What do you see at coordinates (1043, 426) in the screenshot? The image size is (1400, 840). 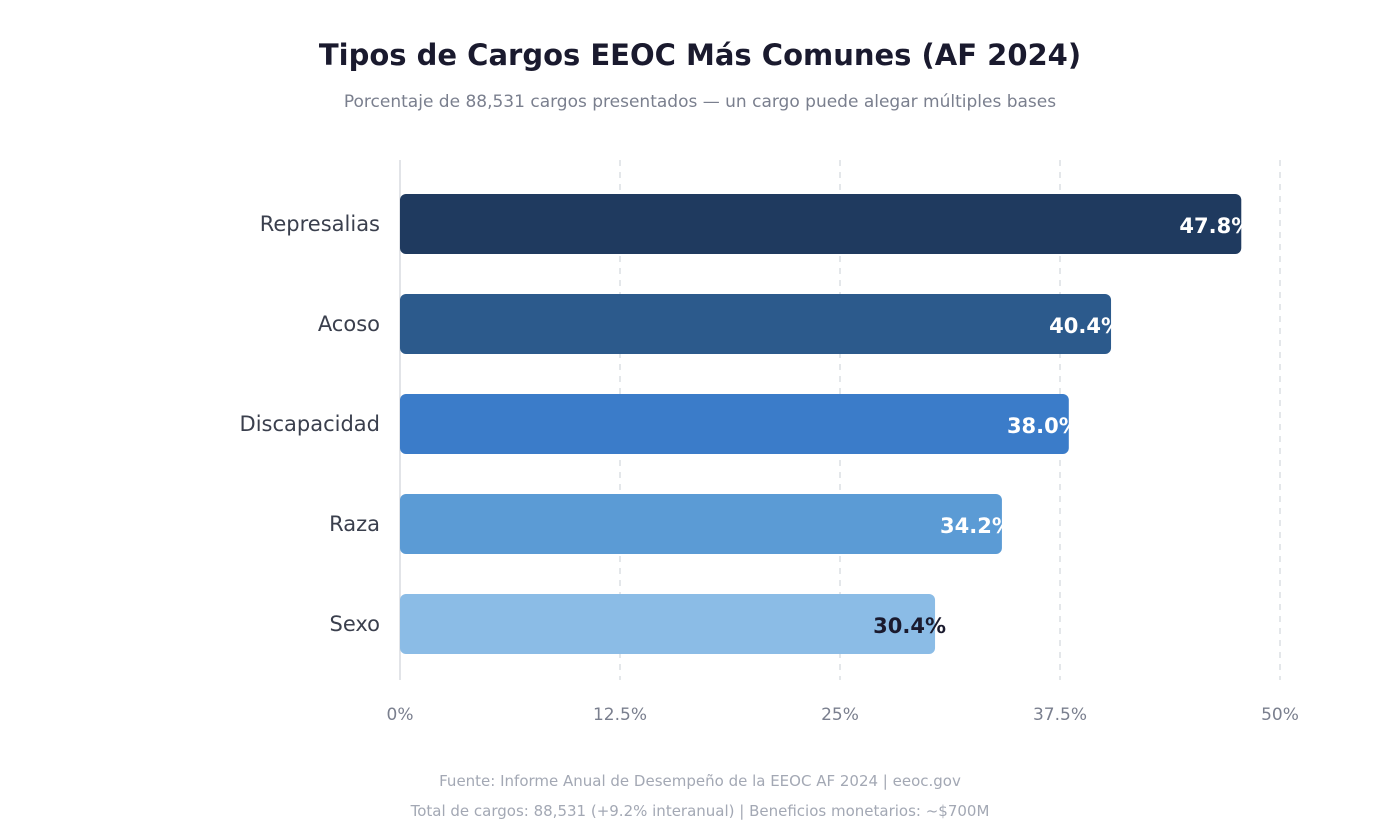 I see `data-label: 38.0%` at bounding box center [1043, 426].